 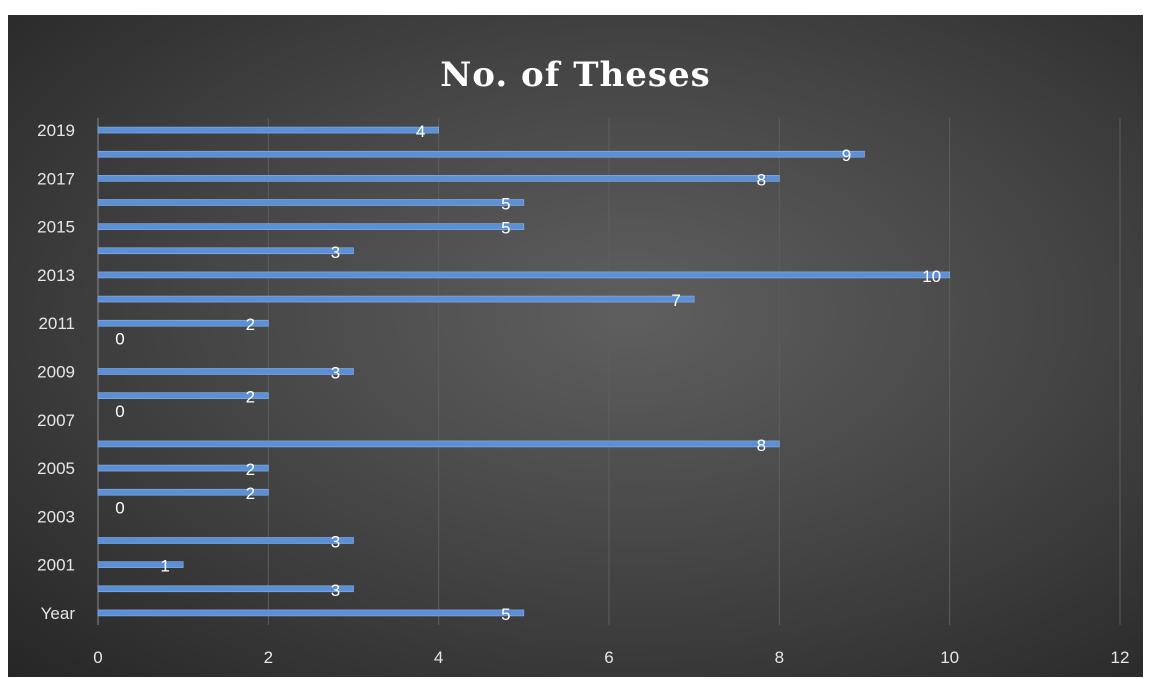 What do you see at coordinates (1120, 657) in the screenshot?
I see `x-tick-label: 12` at bounding box center [1120, 657].